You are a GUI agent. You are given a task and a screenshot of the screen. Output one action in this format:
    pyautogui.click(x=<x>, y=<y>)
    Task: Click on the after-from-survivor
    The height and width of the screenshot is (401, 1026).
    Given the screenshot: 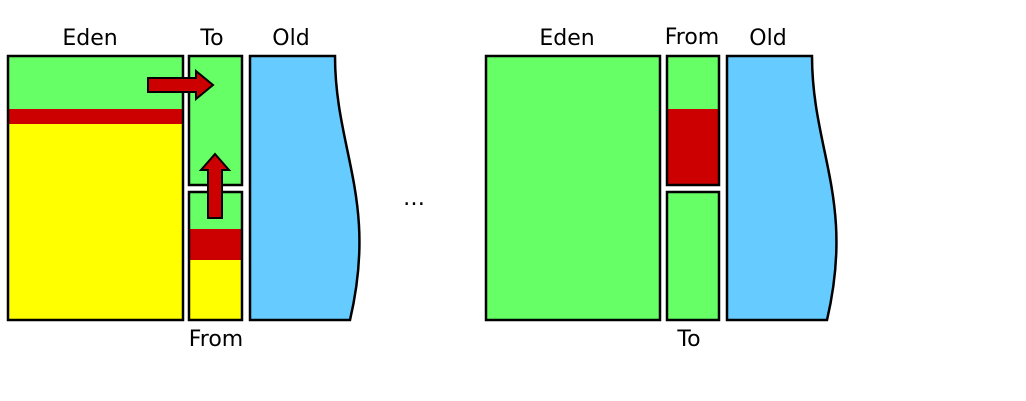 What is the action you would take?
    pyautogui.click(x=693, y=120)
    